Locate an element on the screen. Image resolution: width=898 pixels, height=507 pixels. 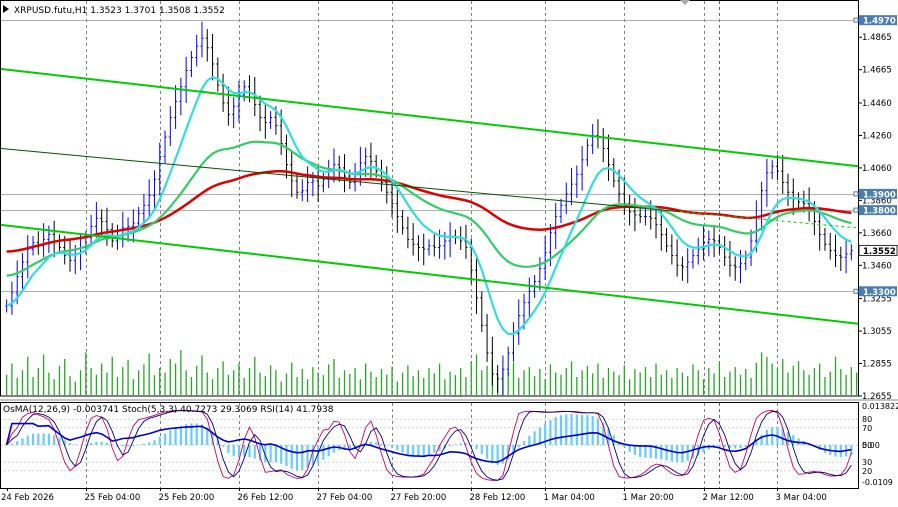
level-price-tag: 1.3800 is located at coordinates (875, 211).